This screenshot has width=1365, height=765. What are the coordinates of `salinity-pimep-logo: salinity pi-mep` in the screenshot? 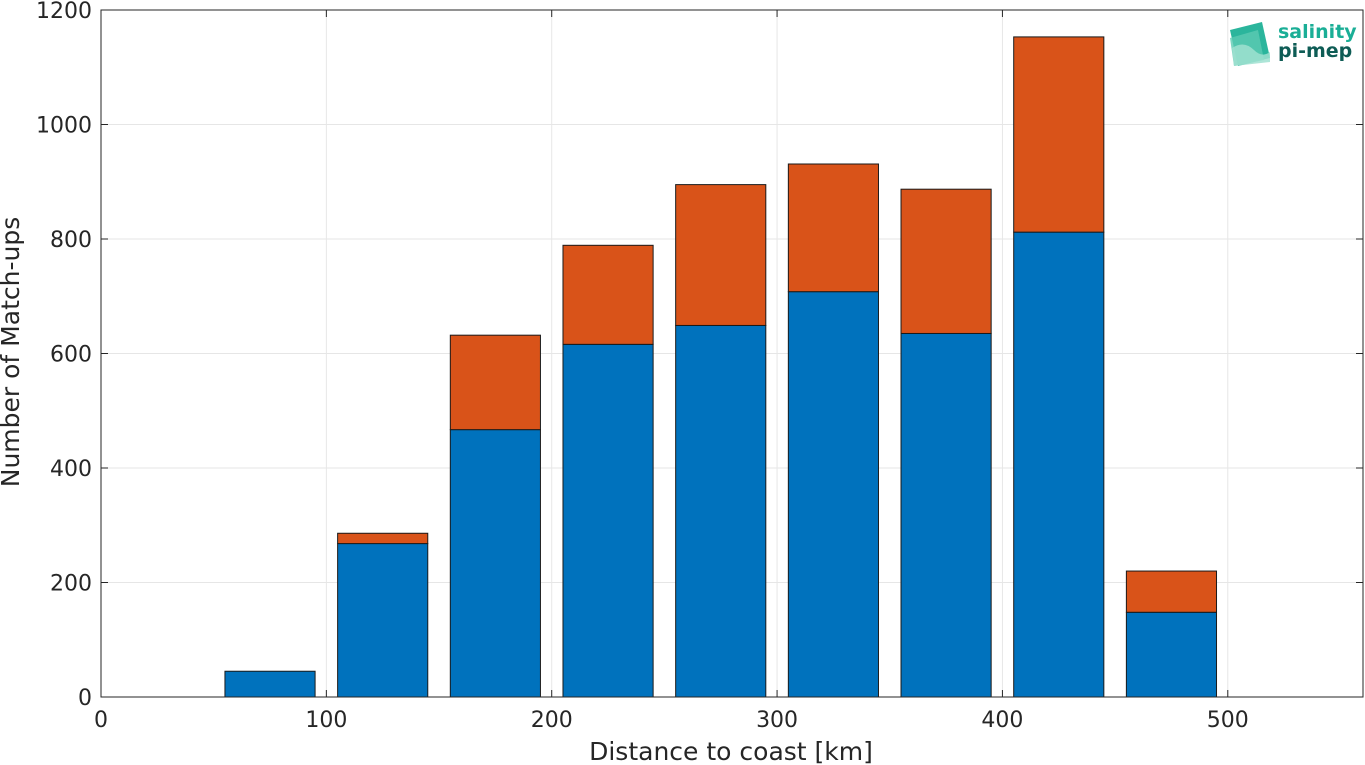 It's located at (1293, 43).